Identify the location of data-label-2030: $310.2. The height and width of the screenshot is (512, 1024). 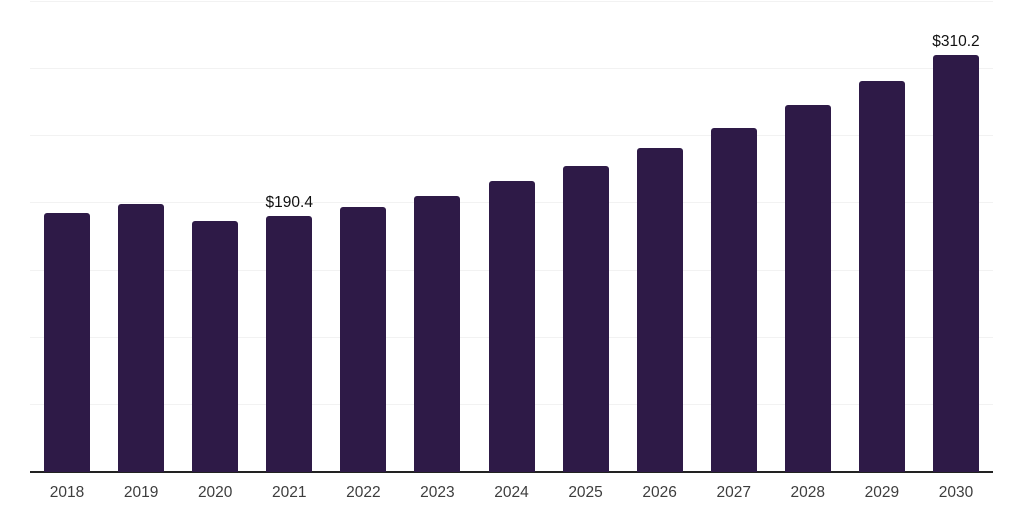
(956, 42).